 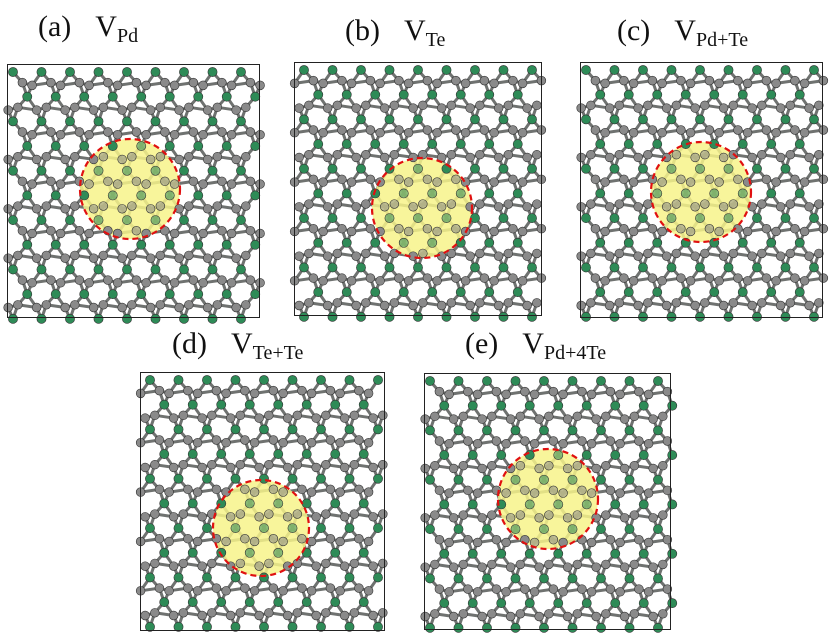 I want to click on panel-e-subscript: Pd+4Te, so click(x=575, y=353).